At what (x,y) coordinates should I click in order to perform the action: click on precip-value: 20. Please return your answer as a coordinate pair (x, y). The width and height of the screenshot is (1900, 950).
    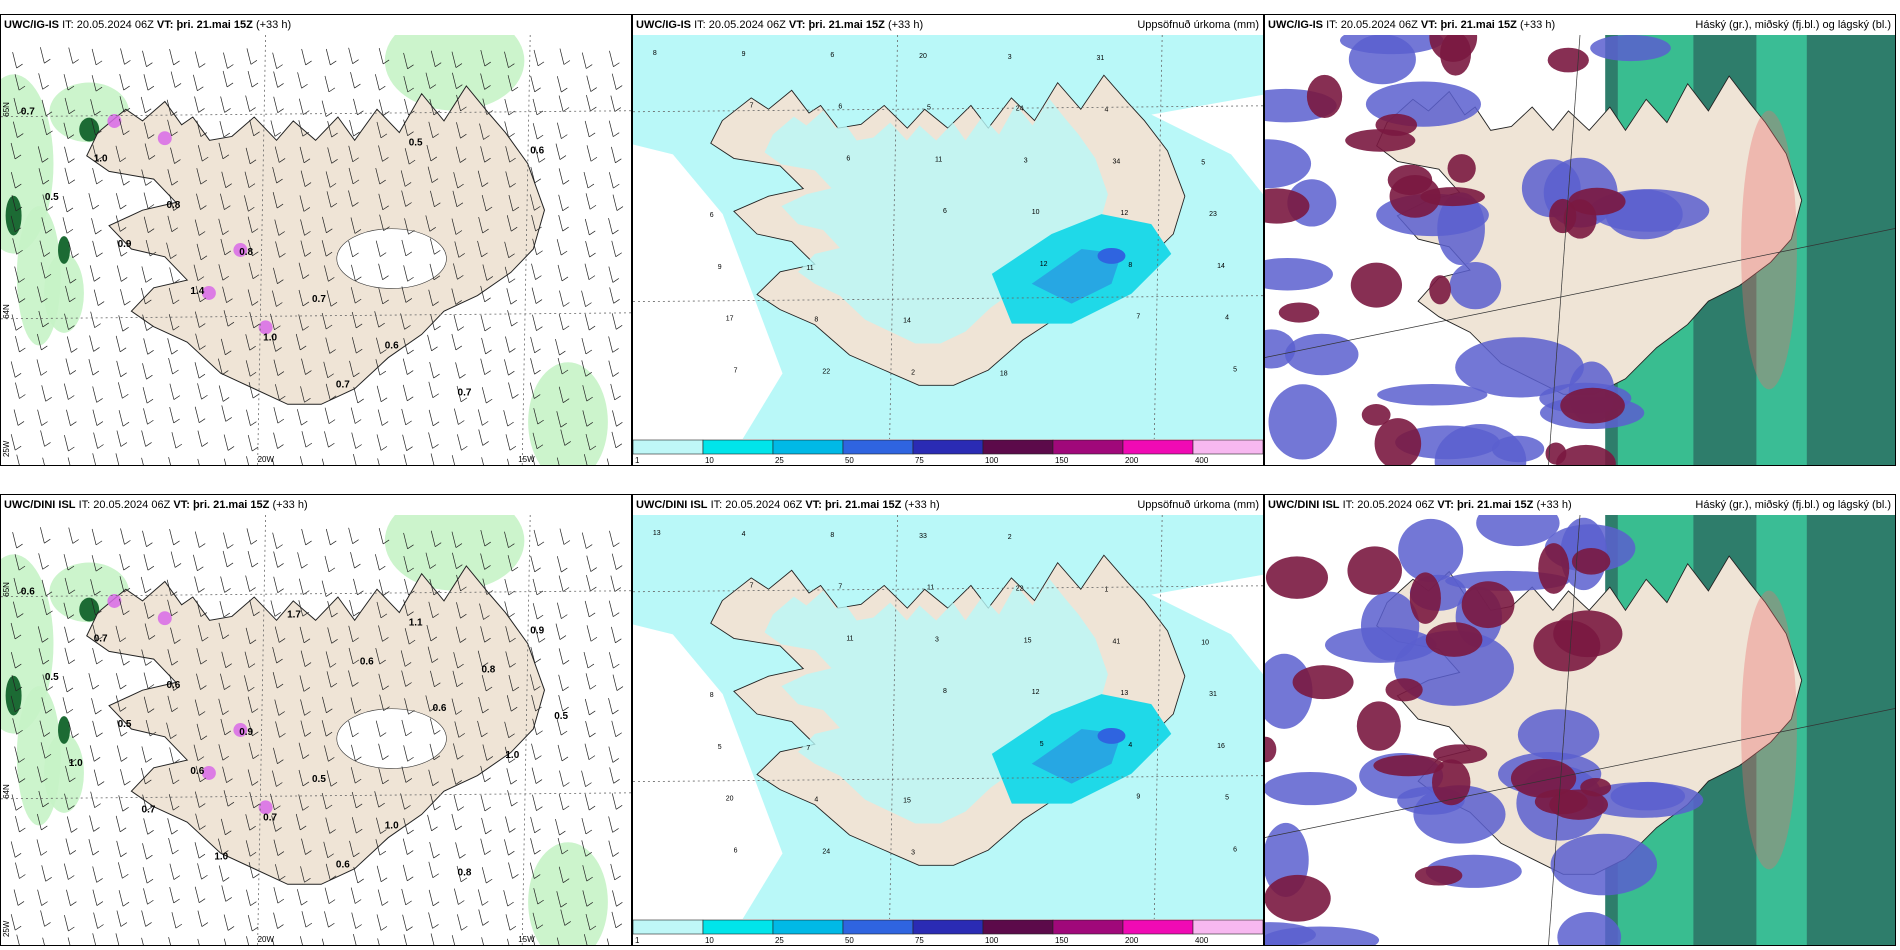
    Looking at the image, I should click on (730, 799).